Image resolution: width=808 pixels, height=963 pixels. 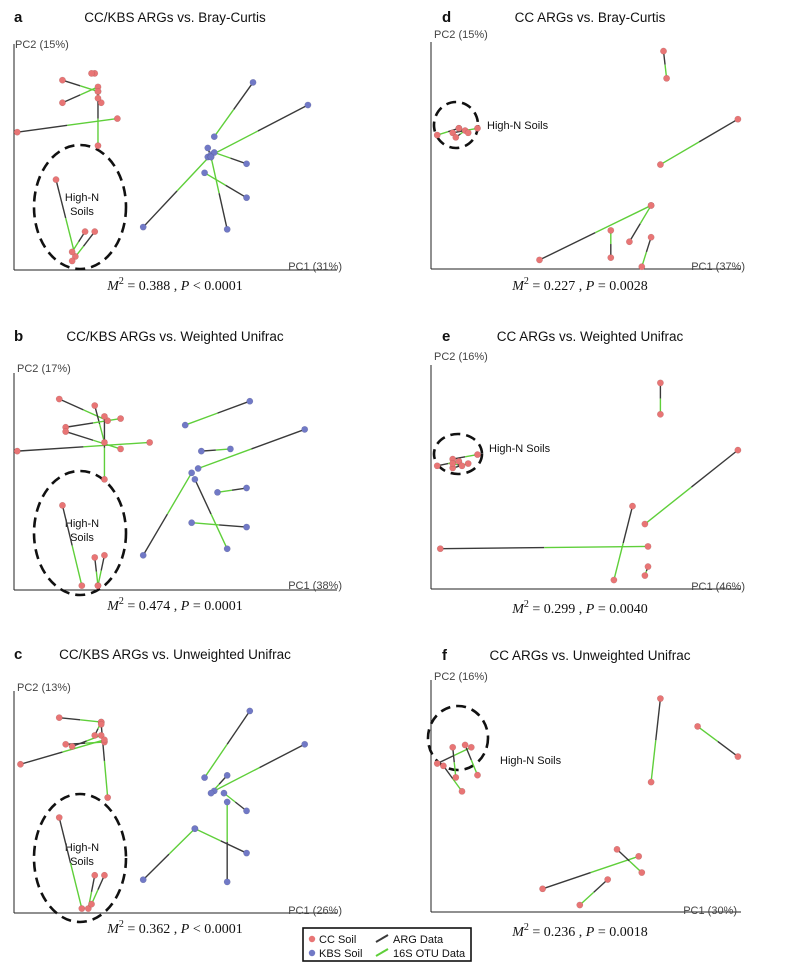 What do you see at coordinates (557, 609) in the screenshot?
I see `stat-m-value: = 0.299 ,` at bounding box center [557, 609].